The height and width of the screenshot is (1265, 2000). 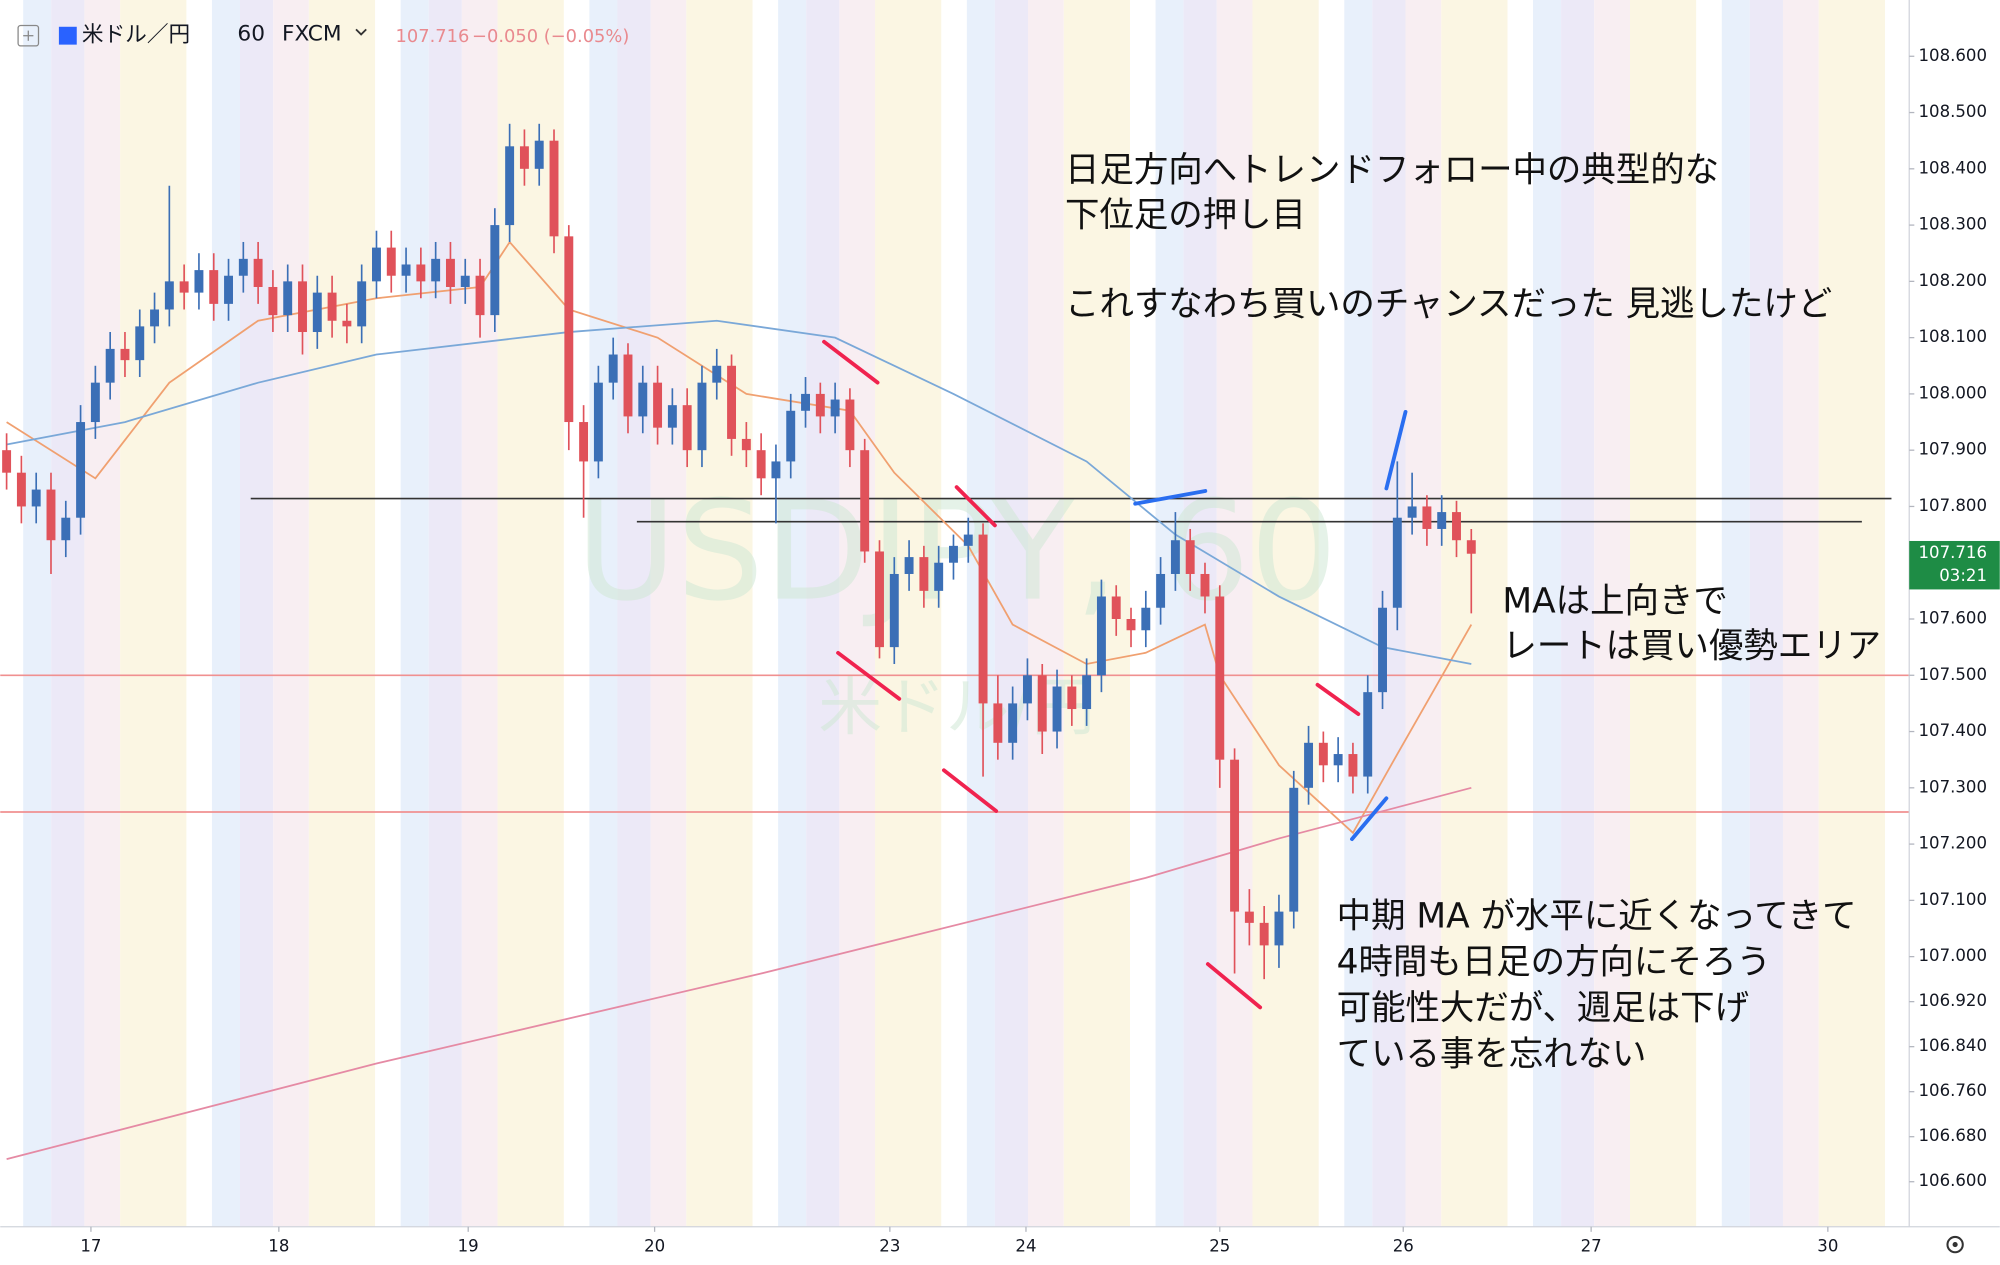 I want to click on interval: 60, so click(x=251, y=33).